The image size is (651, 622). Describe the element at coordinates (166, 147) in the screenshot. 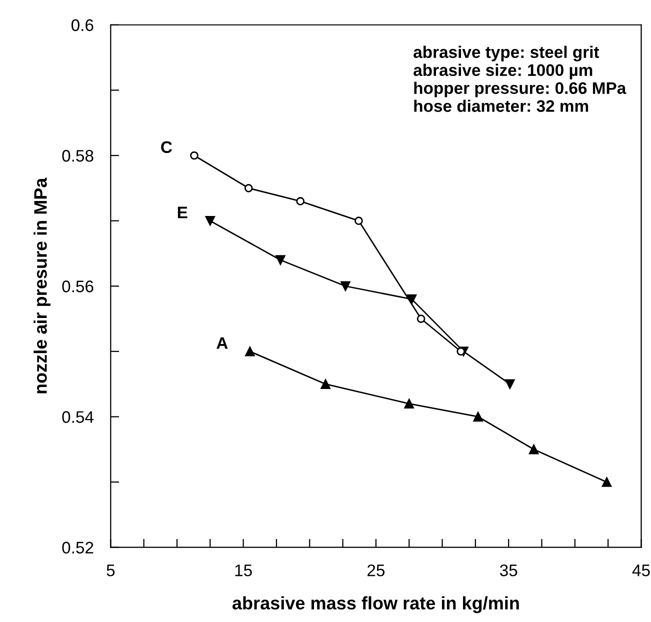

I see `series-label: C` at that location.